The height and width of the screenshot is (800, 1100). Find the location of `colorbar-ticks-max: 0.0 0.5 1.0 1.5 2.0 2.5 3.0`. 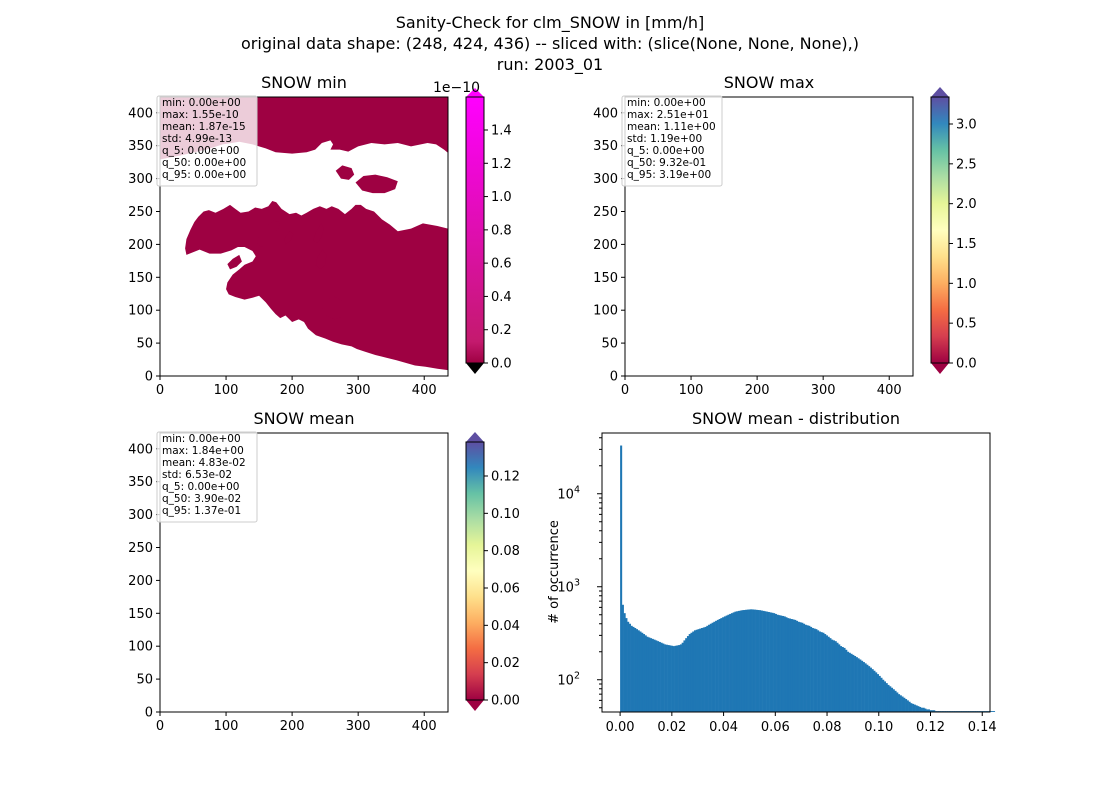

colorbar-ticks-max: 0.0 0.5 1.0 1.5 2.0 2.5 3.0 is located at coordinates (963, 245).